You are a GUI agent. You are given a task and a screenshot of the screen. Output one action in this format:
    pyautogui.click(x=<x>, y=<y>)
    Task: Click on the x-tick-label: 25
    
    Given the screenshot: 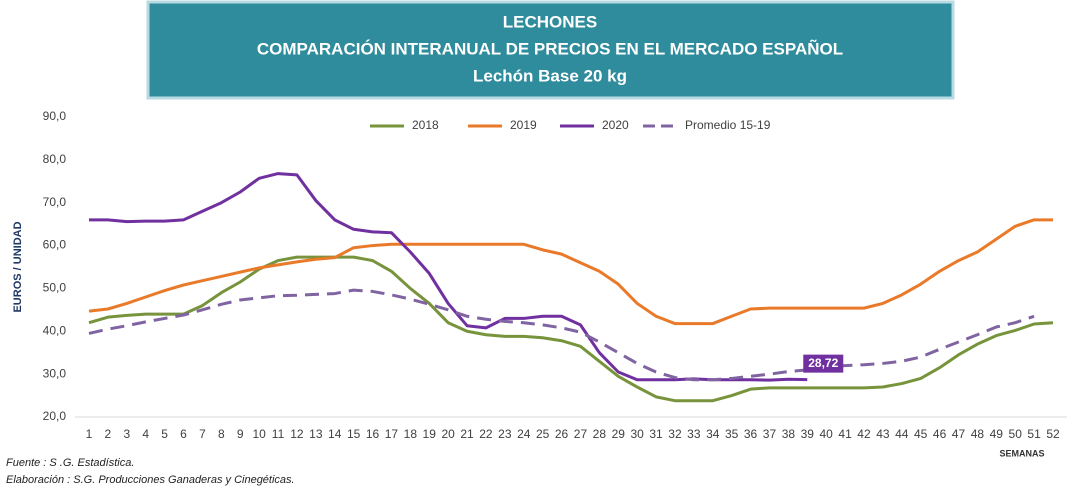 What is the action you would take?
    pyautogui.click(x=543, y=434)
    